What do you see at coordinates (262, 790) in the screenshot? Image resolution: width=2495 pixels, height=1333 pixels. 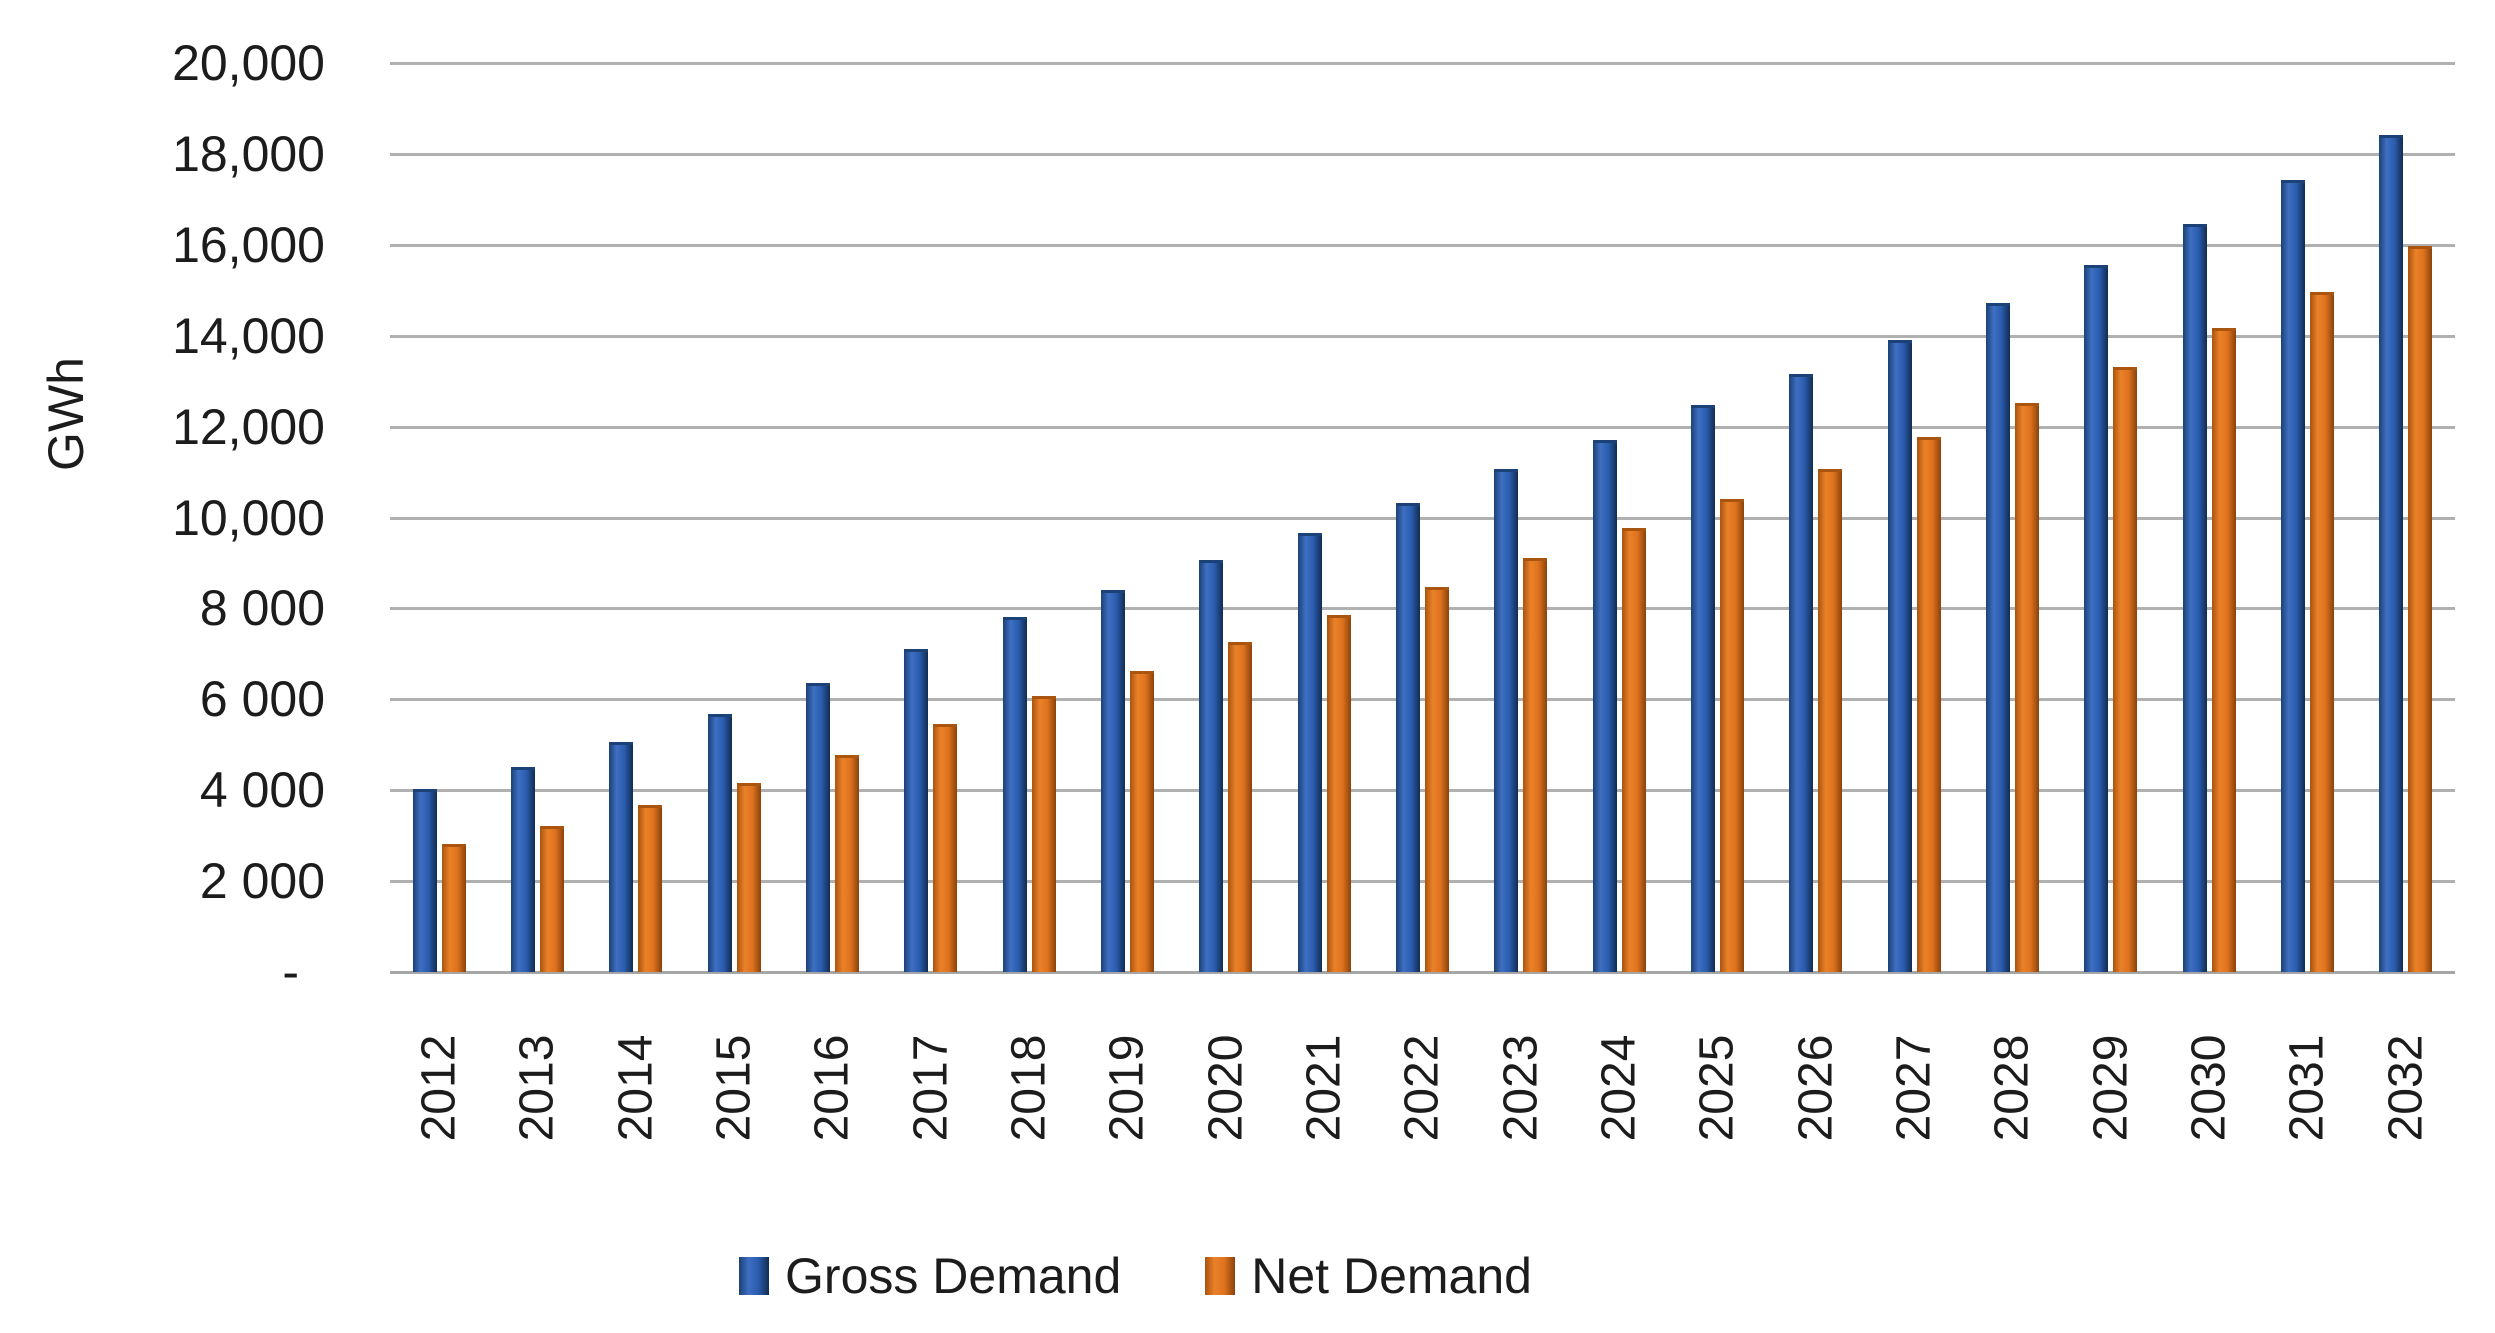 I see `y-tick-label: 4 000` at bounding box center [262, 790].